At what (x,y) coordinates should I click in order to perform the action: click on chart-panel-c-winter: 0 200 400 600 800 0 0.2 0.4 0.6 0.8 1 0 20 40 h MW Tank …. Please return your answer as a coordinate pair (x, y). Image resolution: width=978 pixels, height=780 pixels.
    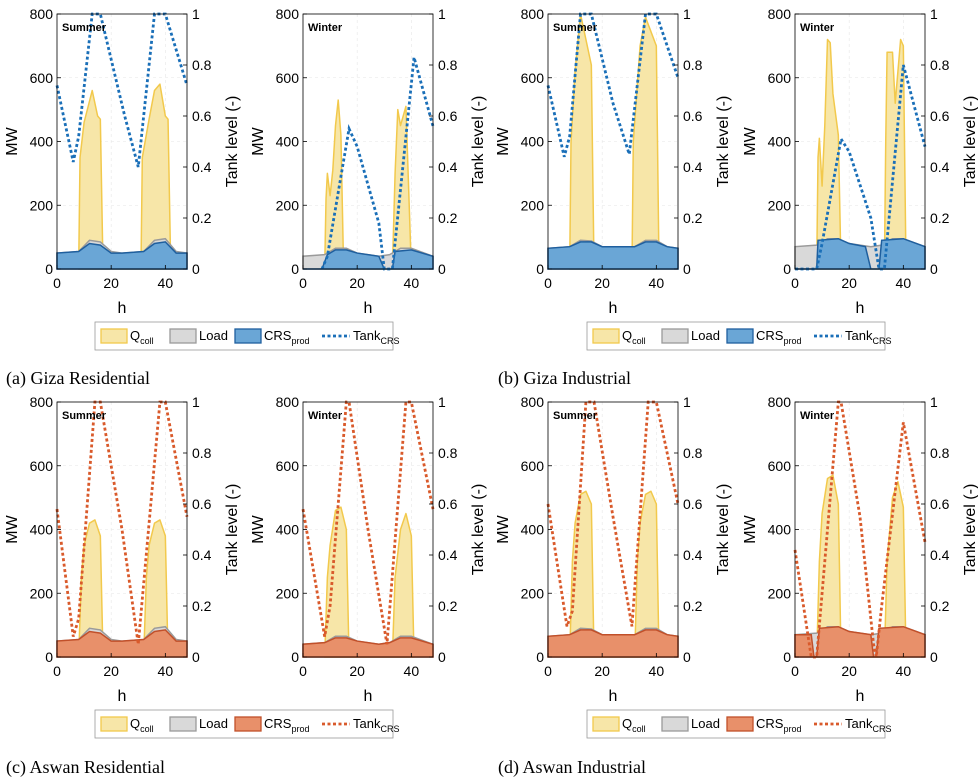
    Looking at the image, I should click on (368, 549).